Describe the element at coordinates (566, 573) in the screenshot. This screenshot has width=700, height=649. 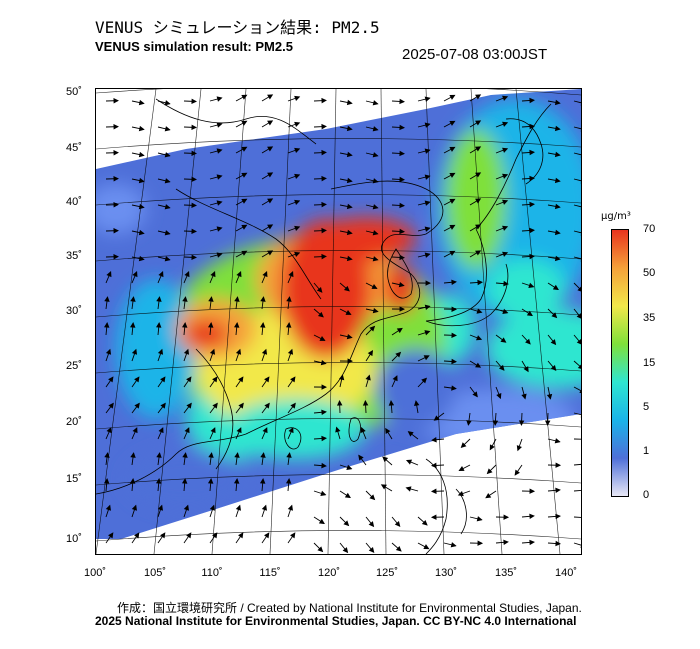
I see `lon-label-140: 140˚` at that location.